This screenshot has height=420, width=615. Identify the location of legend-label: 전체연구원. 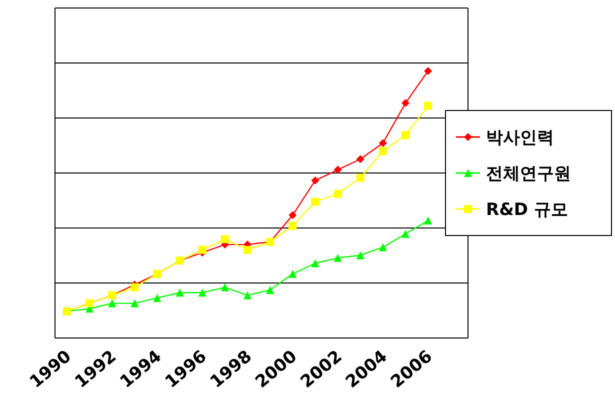
(528, 173).